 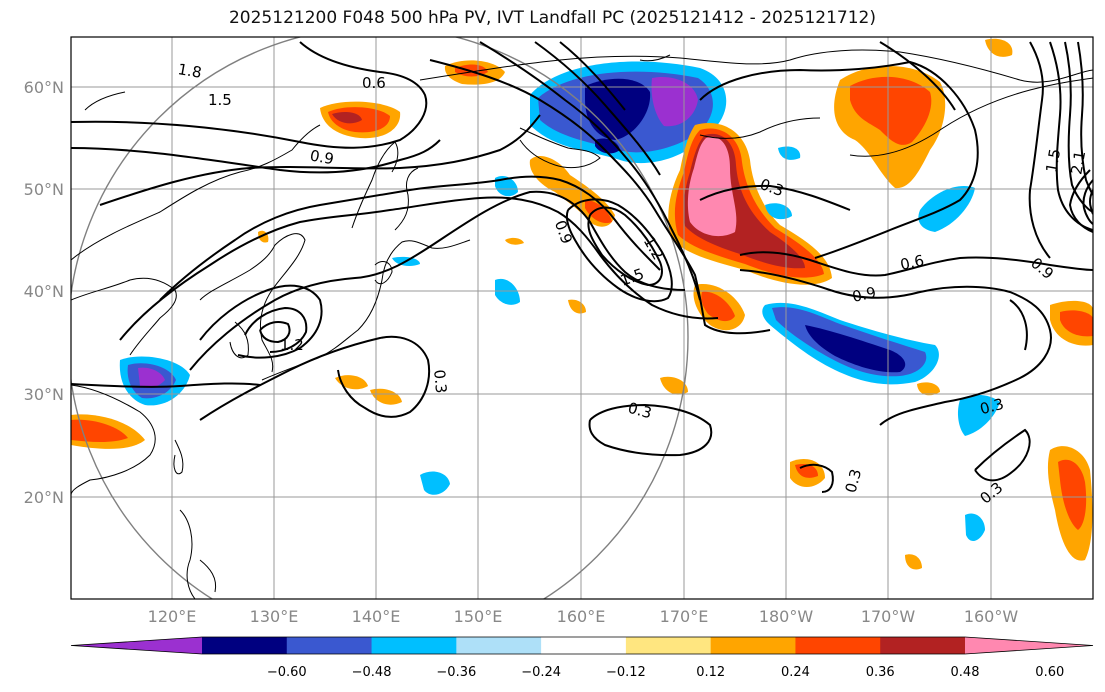 I want to click on lon-tick-label: 140°E, so click(x=376, y=616).